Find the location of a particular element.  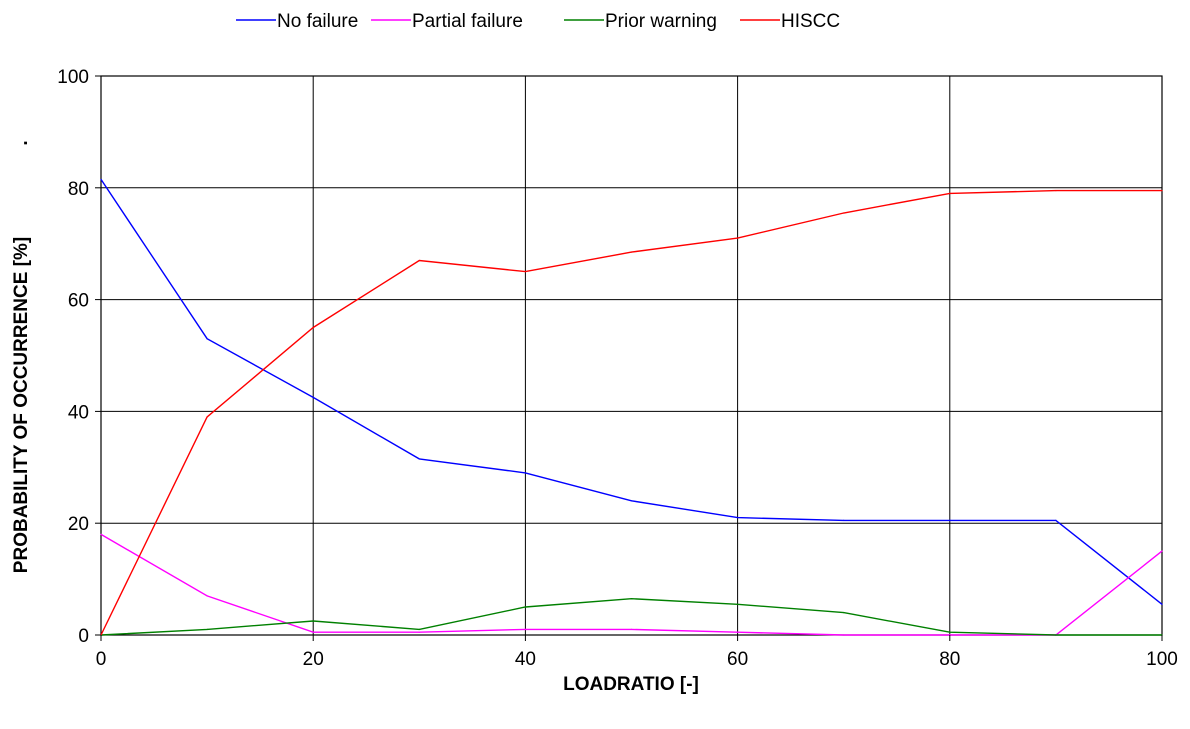

x-tick-label: 60 is located at coordinates (737, 659).